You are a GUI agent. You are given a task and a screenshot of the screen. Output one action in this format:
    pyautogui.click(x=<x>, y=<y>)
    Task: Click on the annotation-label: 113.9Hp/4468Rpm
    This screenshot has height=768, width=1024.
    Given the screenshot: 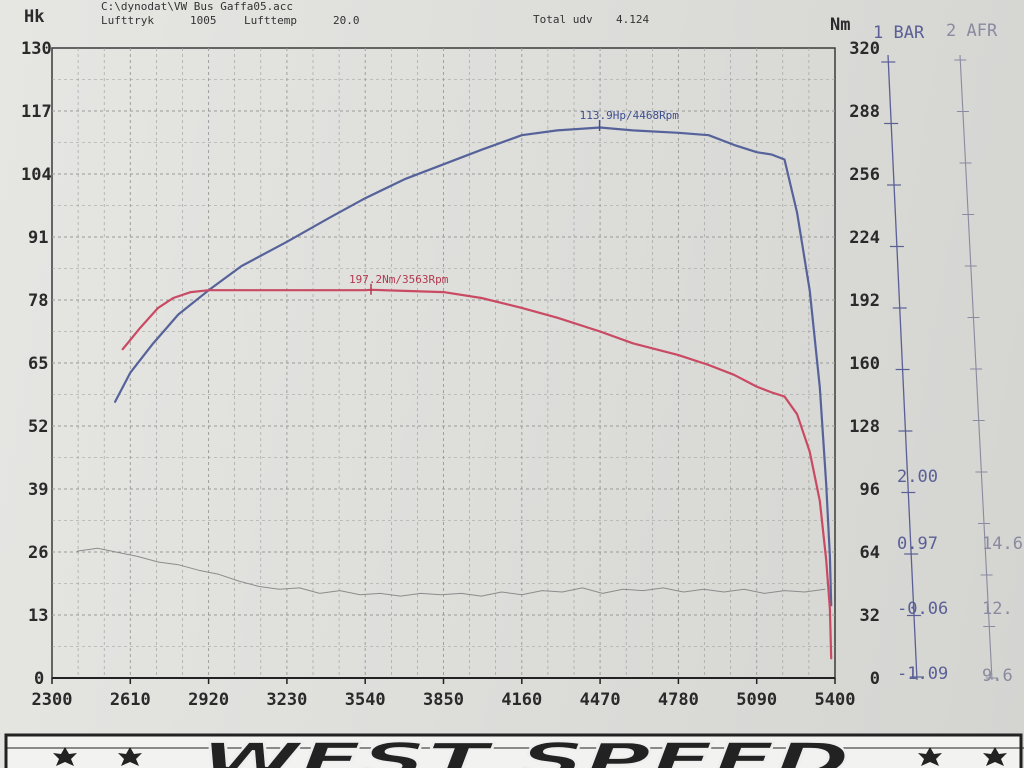 What is the action you would take?
    pyautogui.click(x=630, y=115)
    